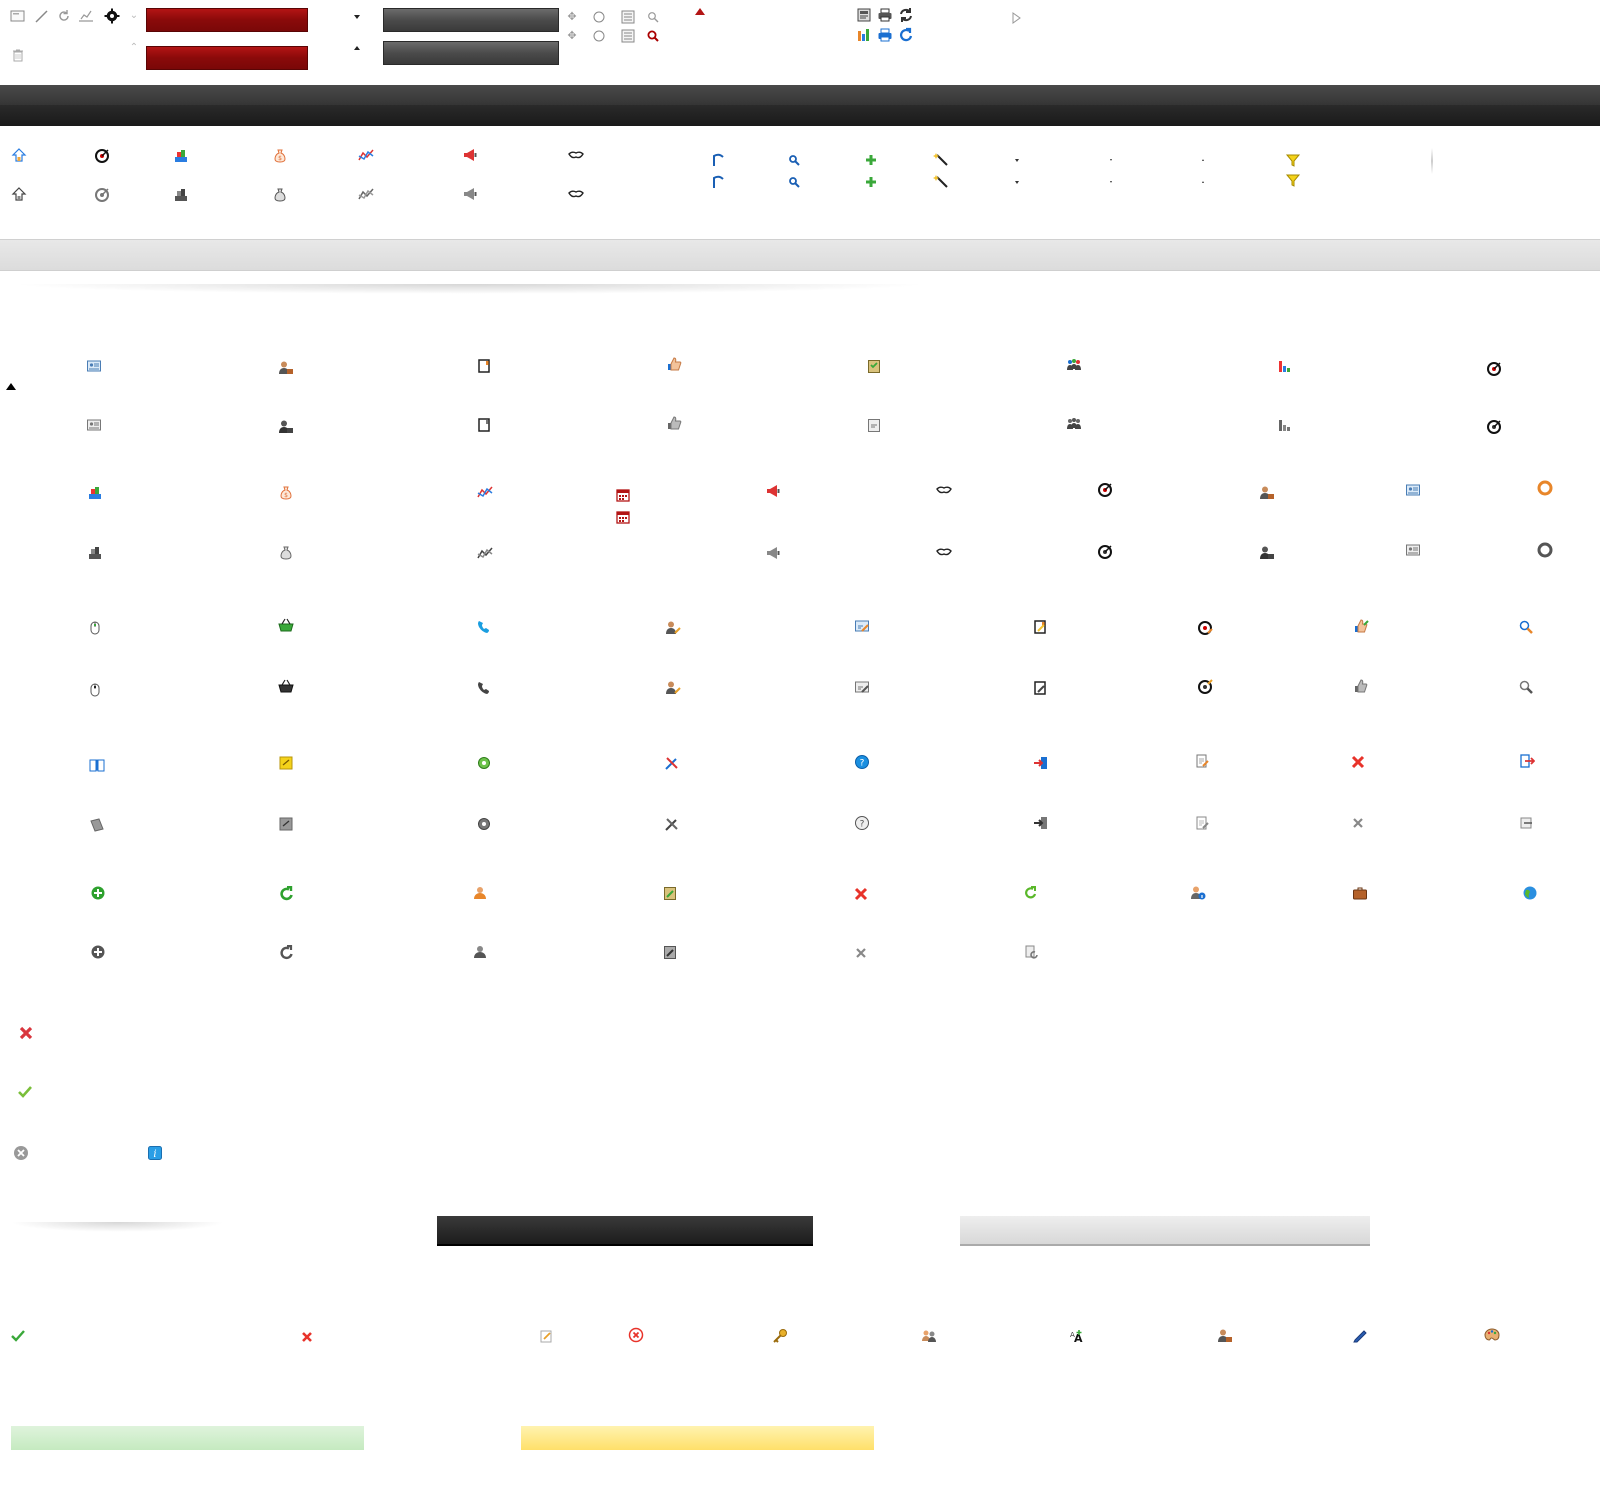 This screenshot has height=1500, width=1600. Describe the element at coordinates (1041, 763) in the screenshot. I see `exit-icon` at that location.